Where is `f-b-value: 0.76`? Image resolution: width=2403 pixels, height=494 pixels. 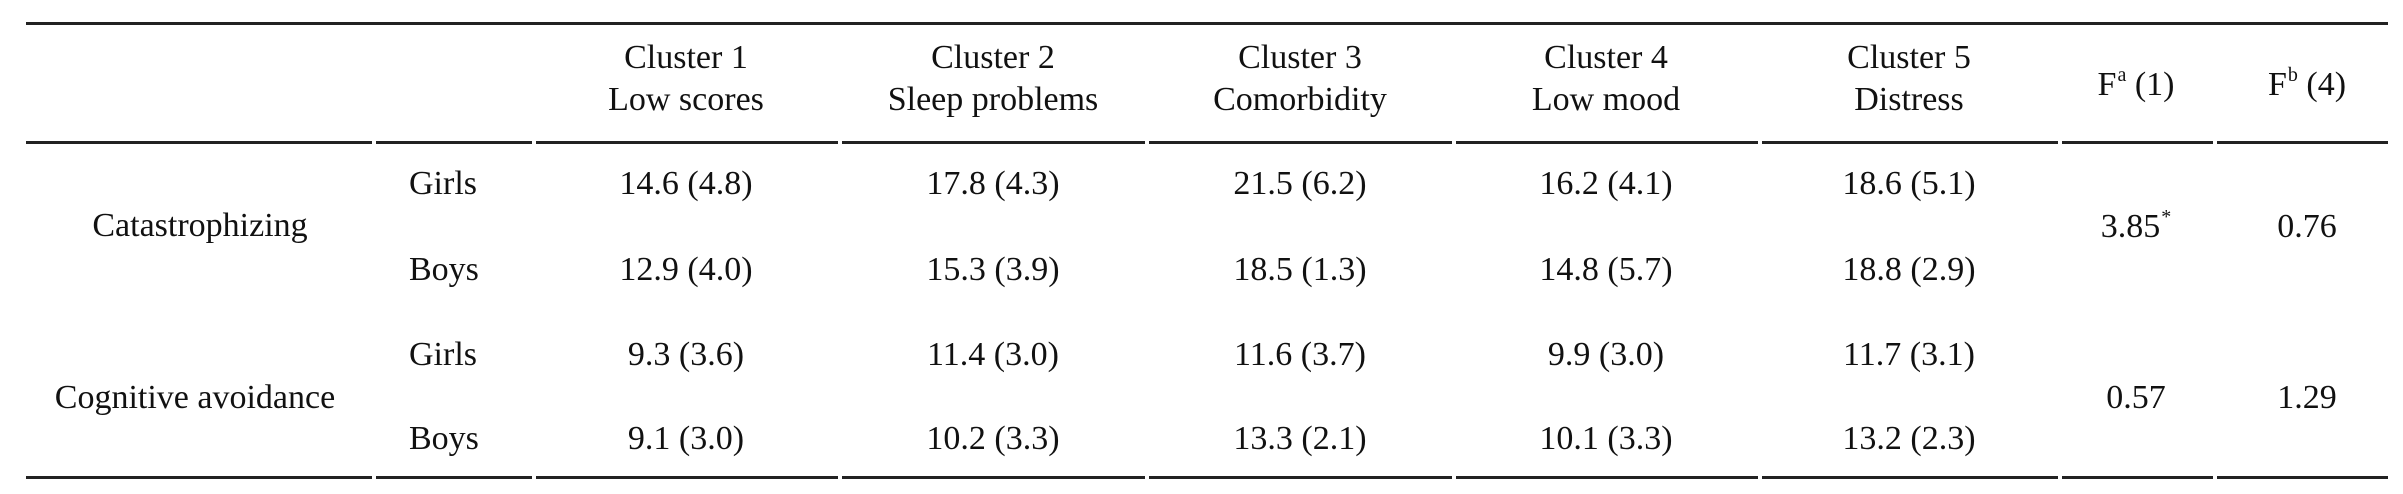
f-b-value: 0.76 is located at coordinates (2307, 226).